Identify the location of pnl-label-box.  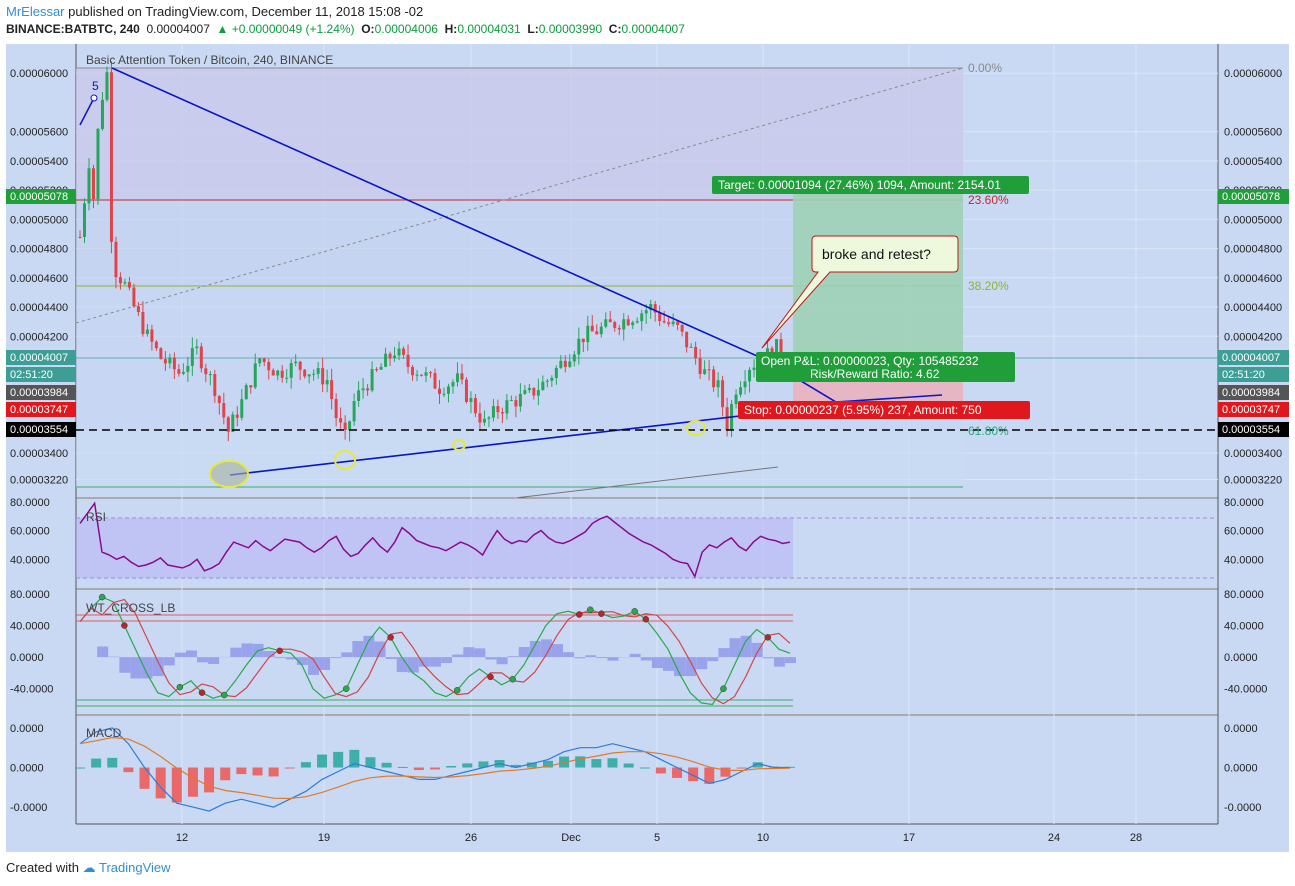
(885, 367).